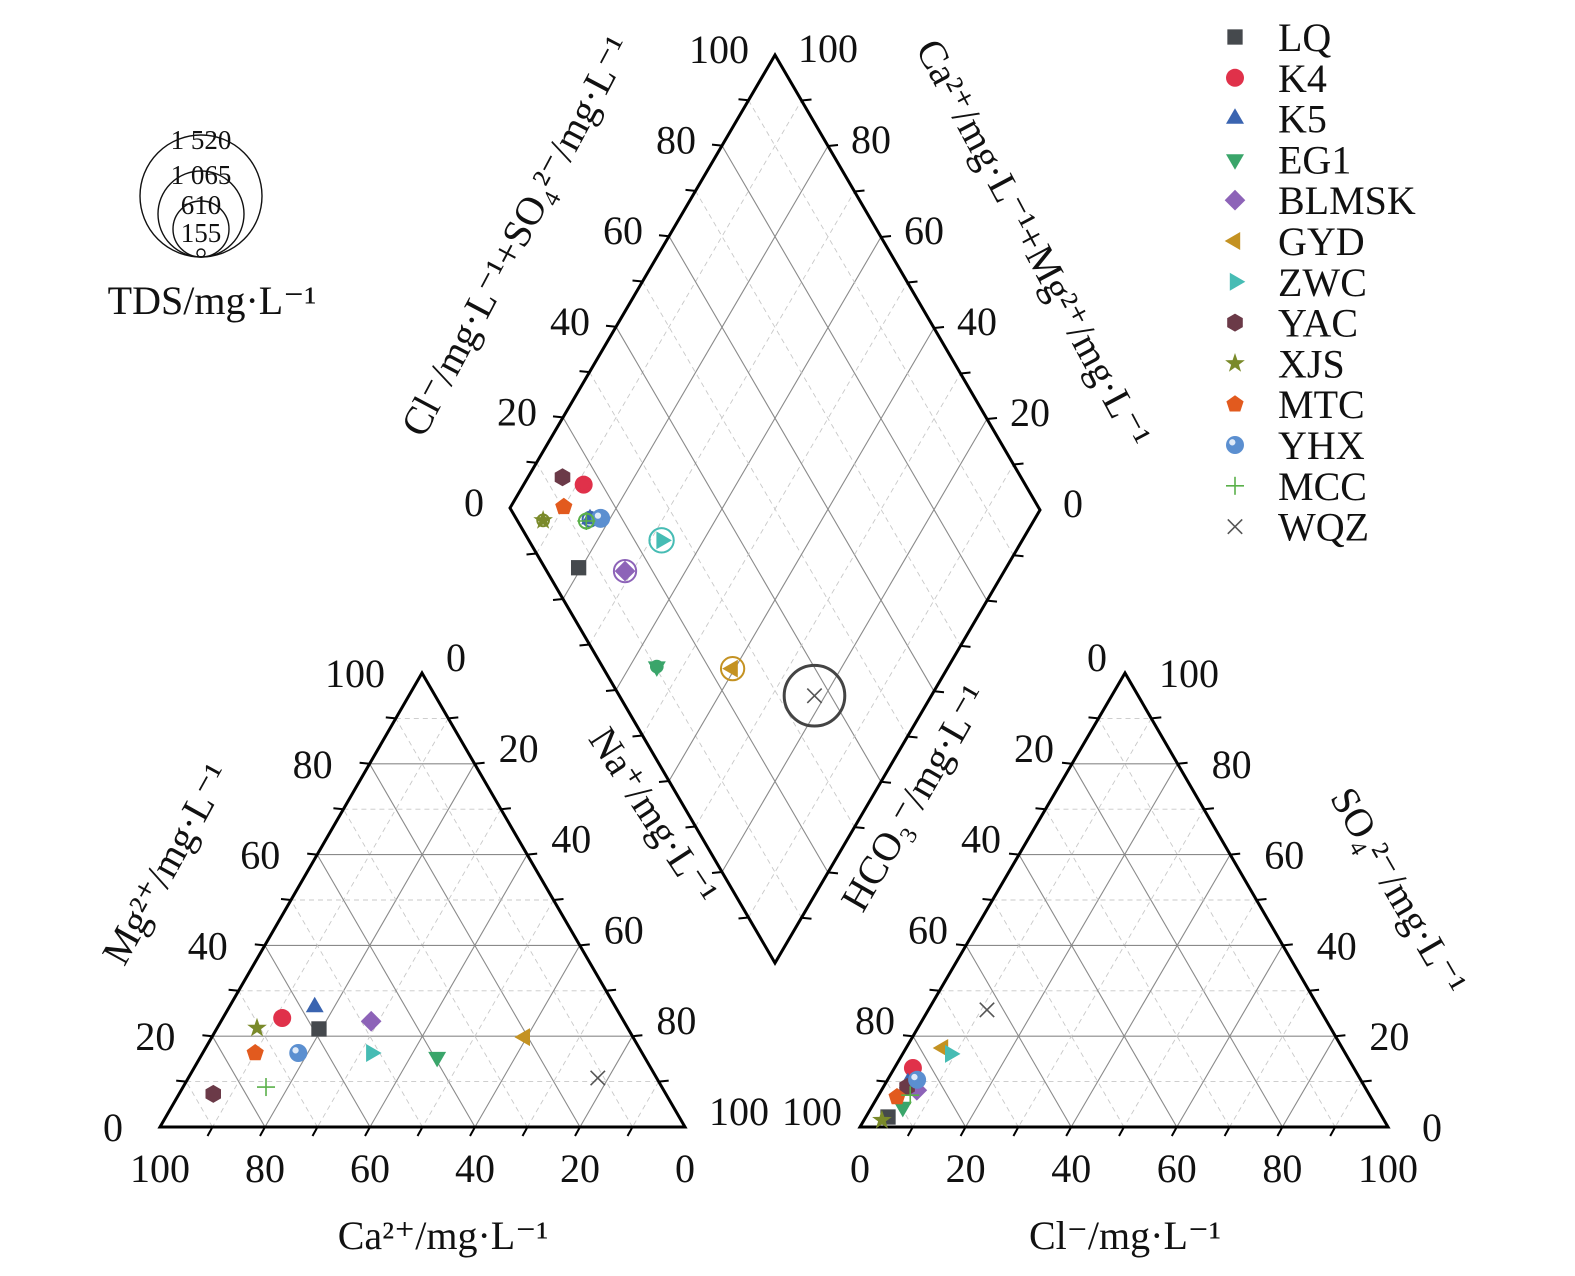  What do you see at coordinates (910, 1095) in the screenshot?
I see `anion-point-mcc` at bounding box center [910, 1095].